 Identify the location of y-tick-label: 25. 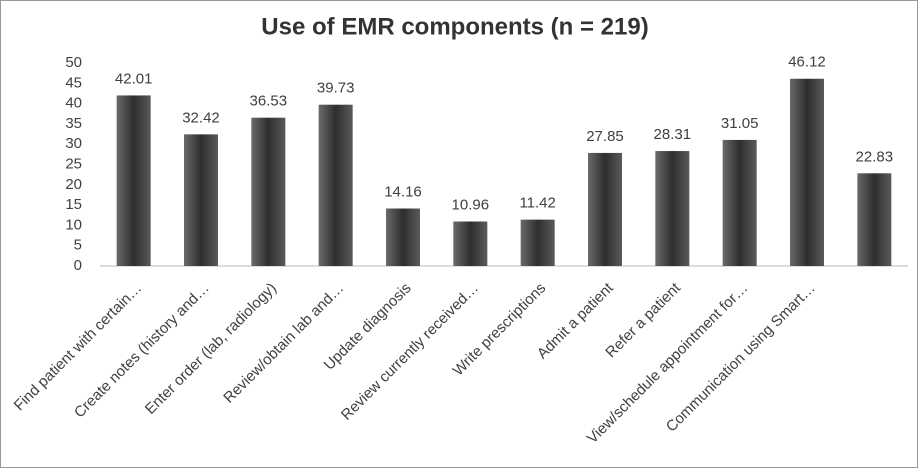
(73, 163).